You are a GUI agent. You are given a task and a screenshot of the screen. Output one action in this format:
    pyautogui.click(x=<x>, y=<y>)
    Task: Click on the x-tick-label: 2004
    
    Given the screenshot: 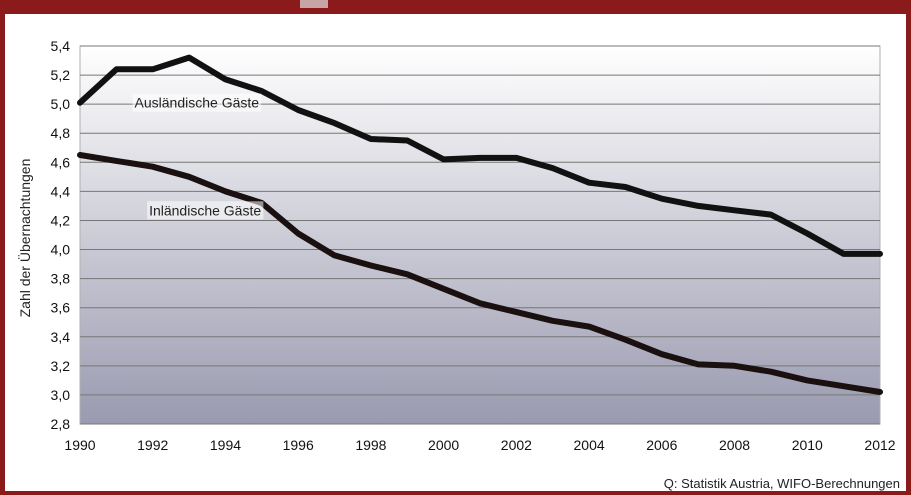 What is the action you would take?
    pyautogui.click(x=589, y=445)
    